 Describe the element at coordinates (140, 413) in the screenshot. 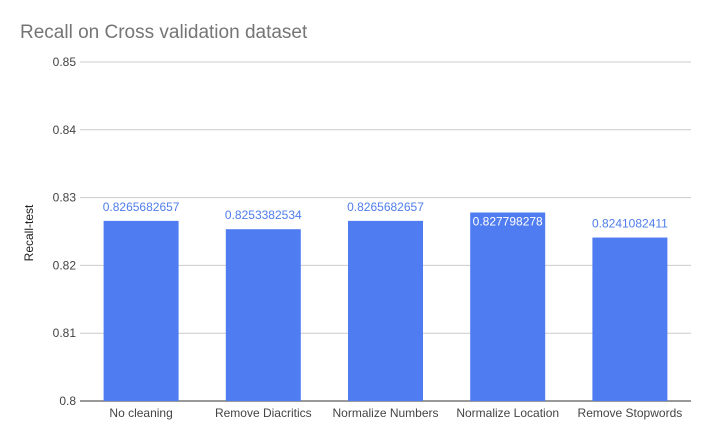

I see `x-tick-label: No cleaning` at that location.